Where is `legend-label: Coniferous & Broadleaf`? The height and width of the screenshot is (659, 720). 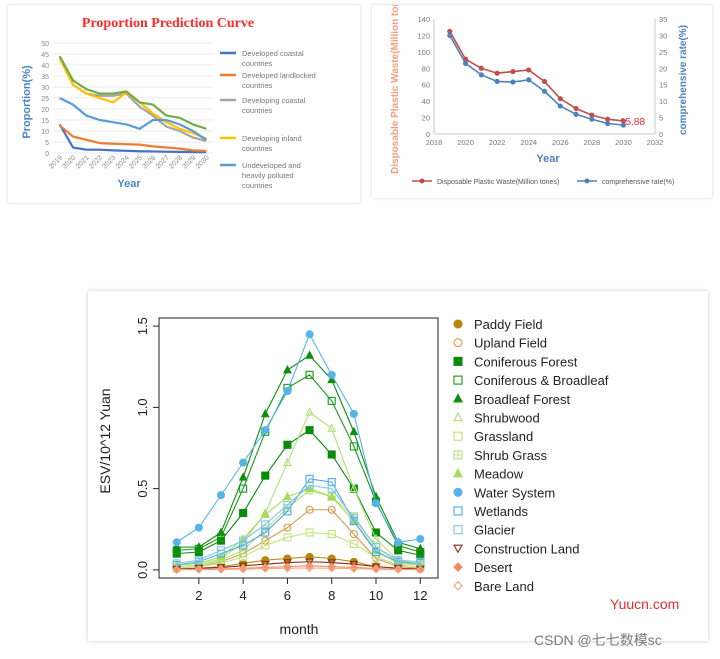 legend-label: Coniferous & Broadleaf is located at coordinates (541, 380).